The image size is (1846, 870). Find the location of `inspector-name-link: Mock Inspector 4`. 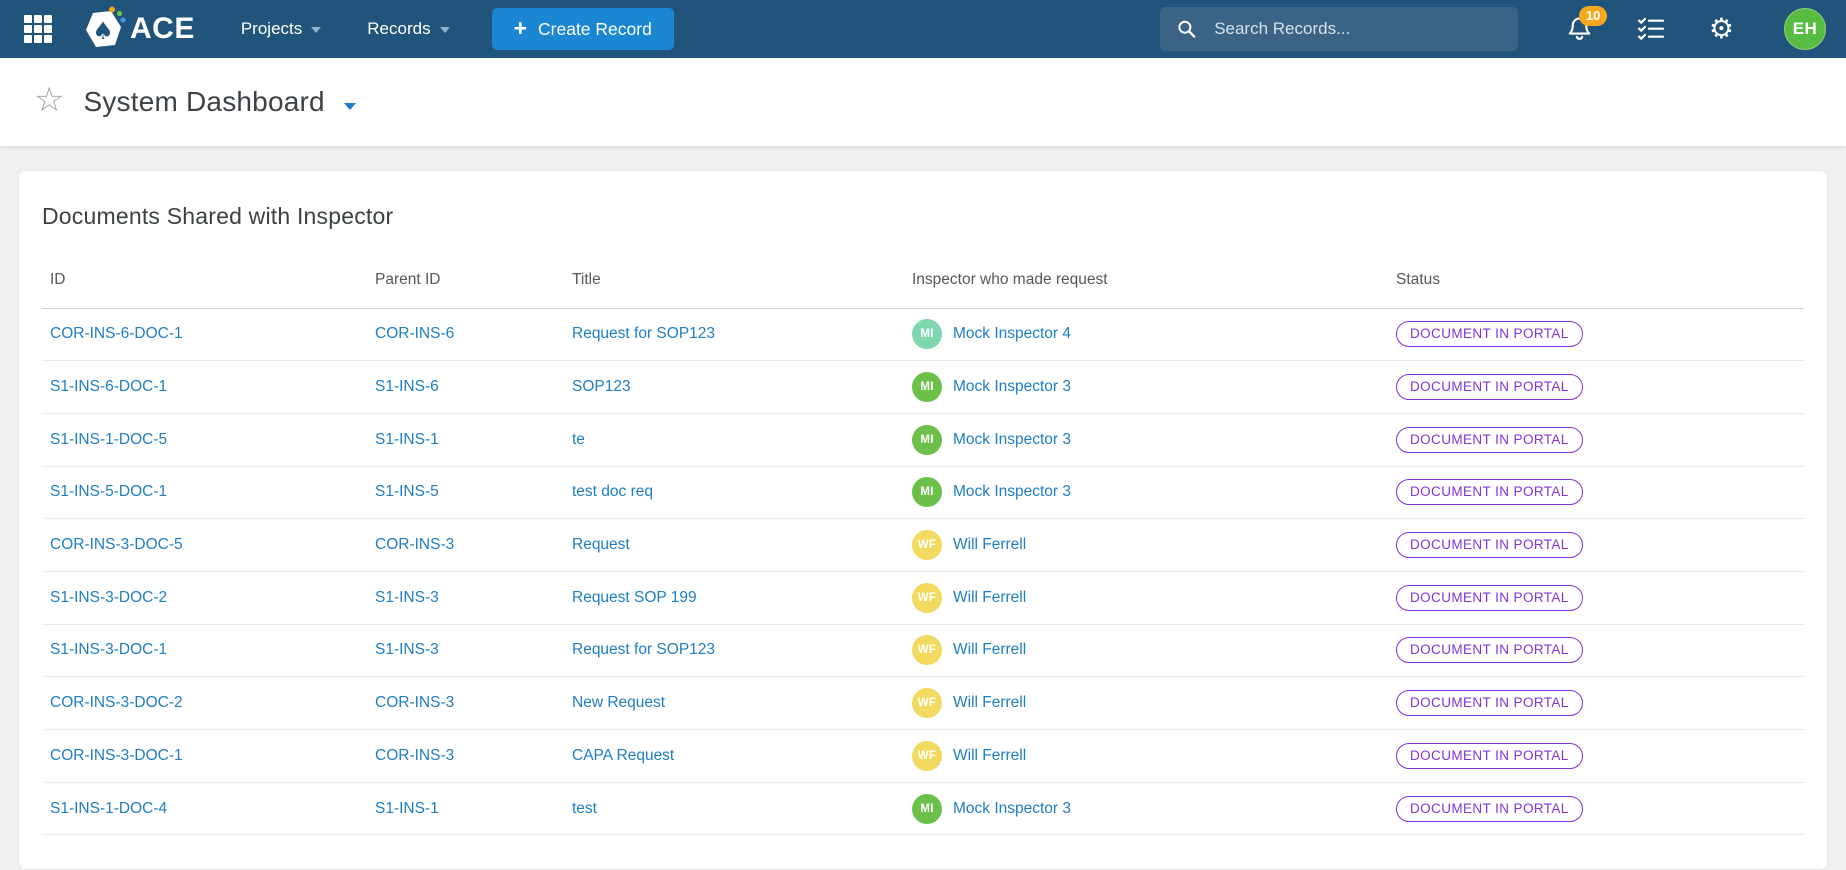

inspector-name-link: Mock Inspector 4 is located at coordinates (1012, 334).